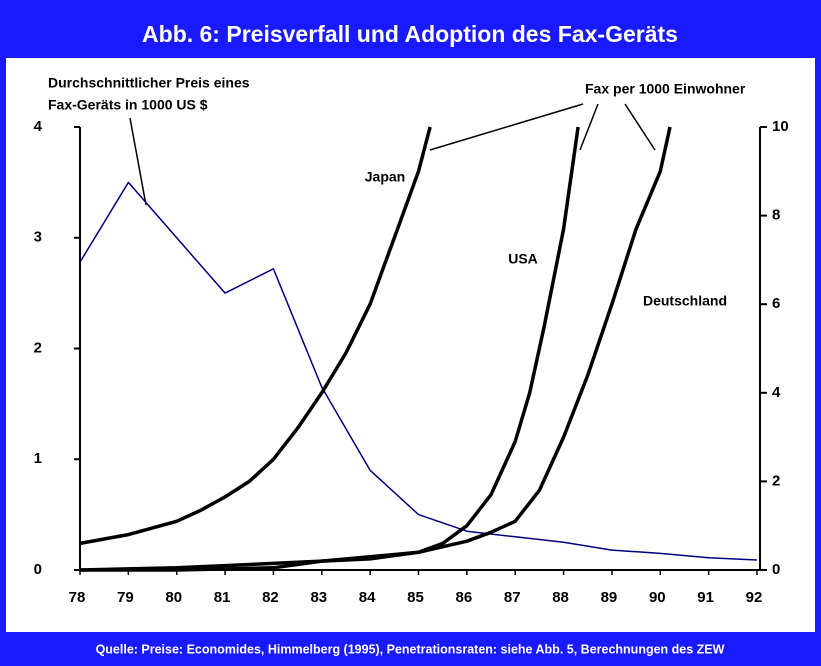 The height and width of the screenshot is (666, 821). Describe the element at coordinates (318, 597) in the screenshot. I see `x-tick-label: 83` at that location.